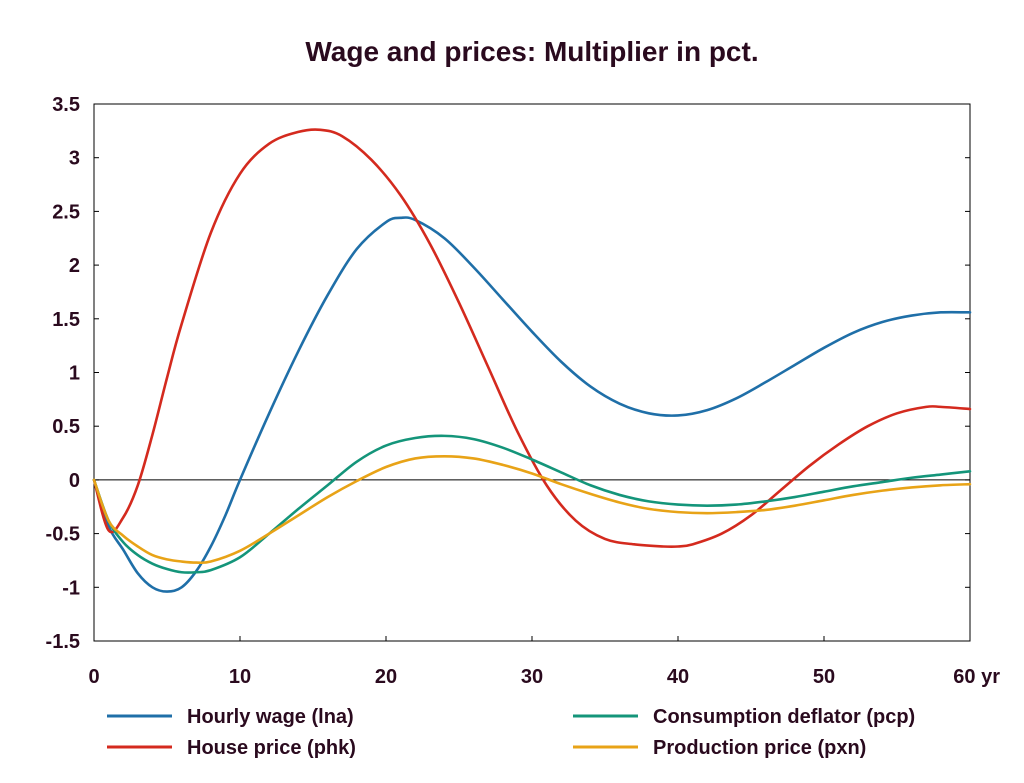  Describe the element at coordinates (63, 642) in the screenshot. I see `y-tick-label: -1.5` at that location.